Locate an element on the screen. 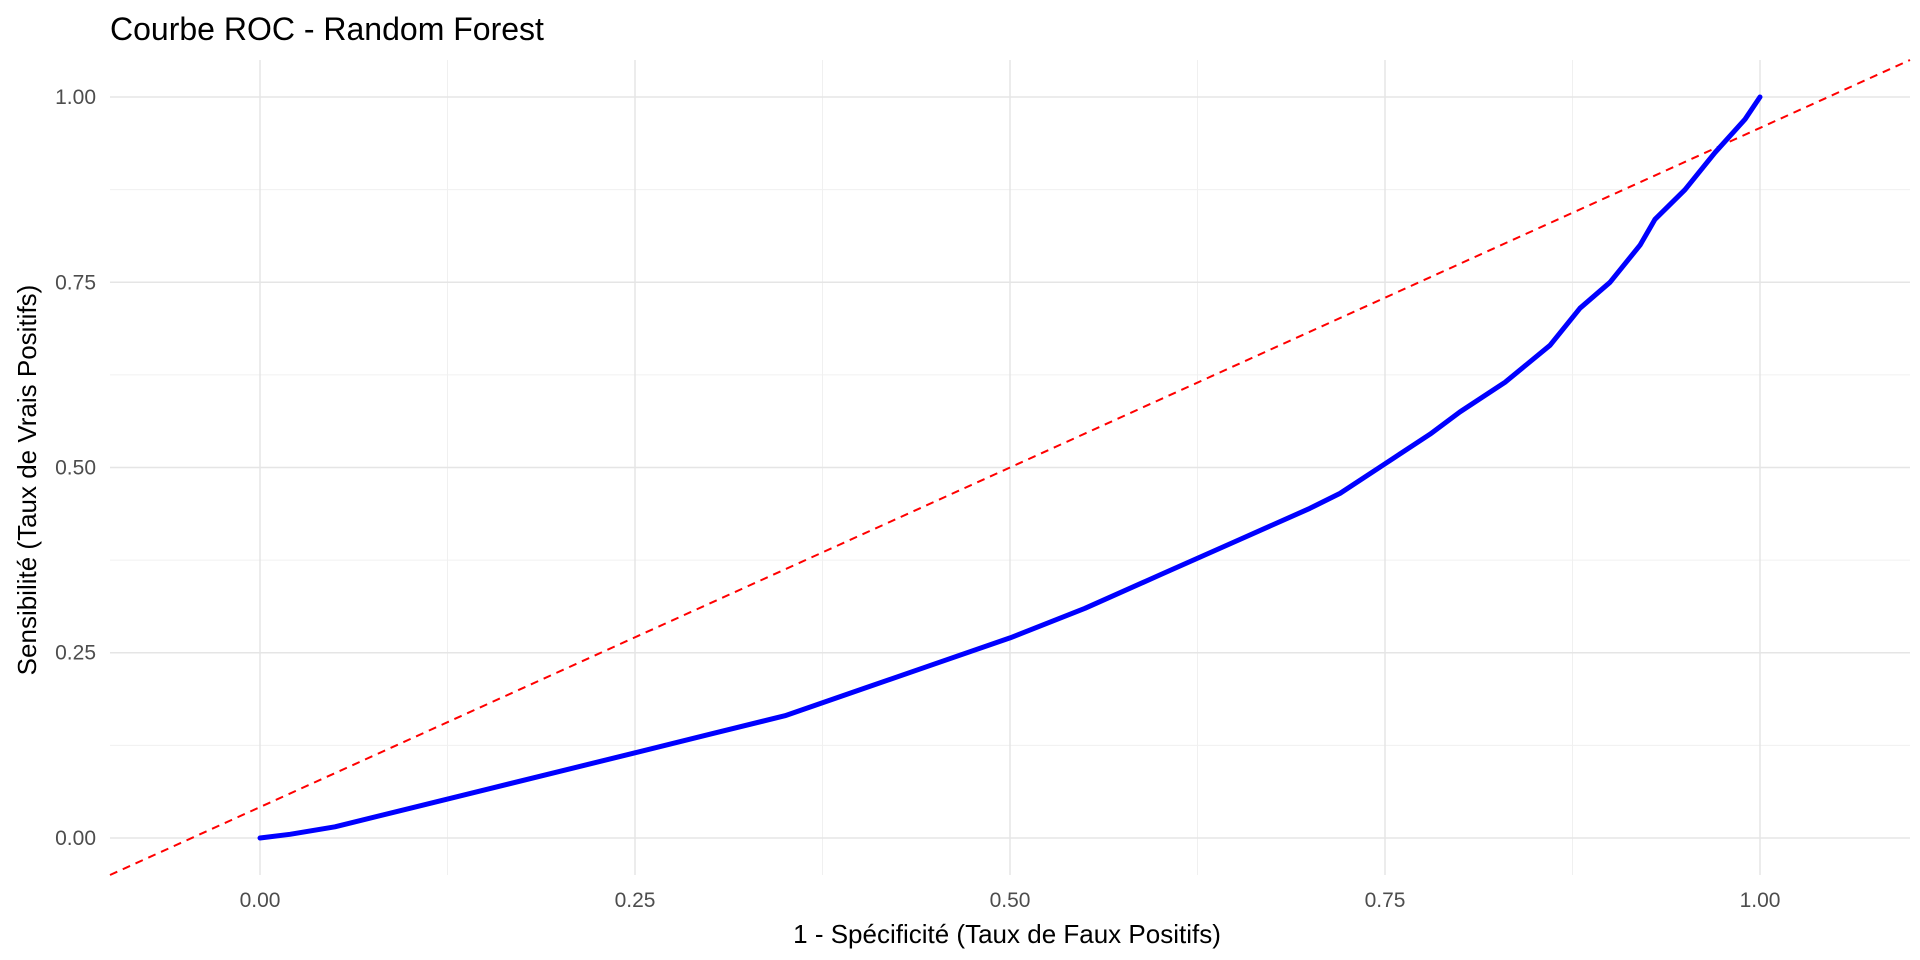 This screenshot has height=960, width=1920. y-axis-ticks: 0.00 0.25 0.50 0.75 1.00 is located at coordinates (75, 468).